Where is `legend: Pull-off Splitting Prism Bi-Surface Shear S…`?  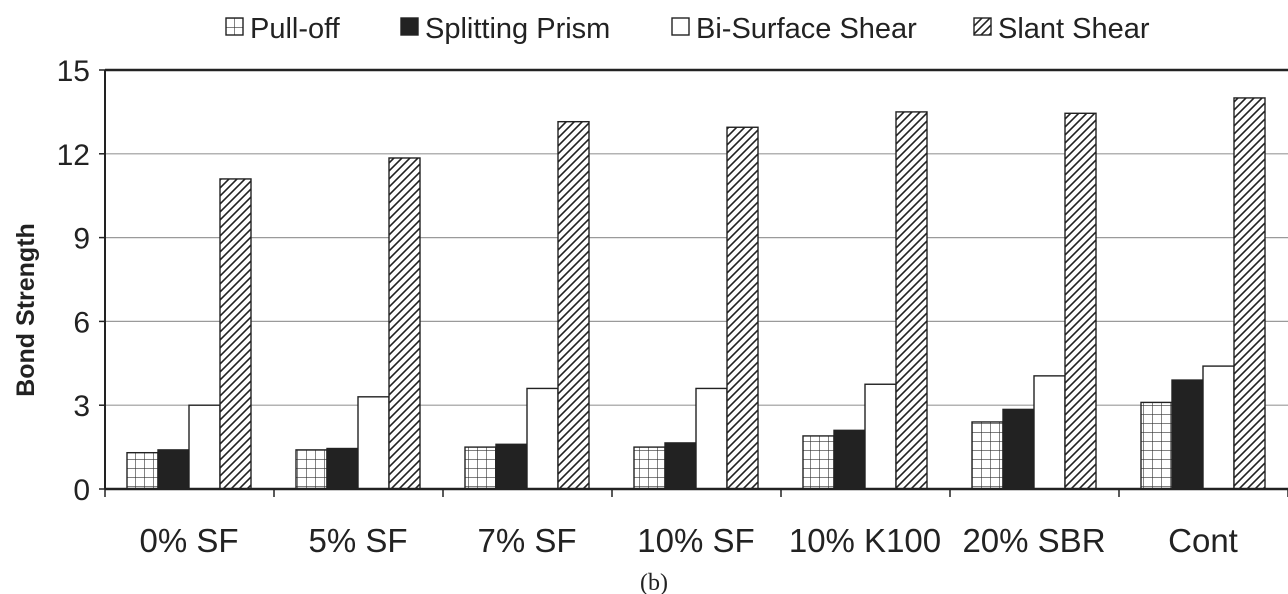
legend: Pull-off Splitting Prism Bi-Surface Shear S… is located at coordinates (687, 29).